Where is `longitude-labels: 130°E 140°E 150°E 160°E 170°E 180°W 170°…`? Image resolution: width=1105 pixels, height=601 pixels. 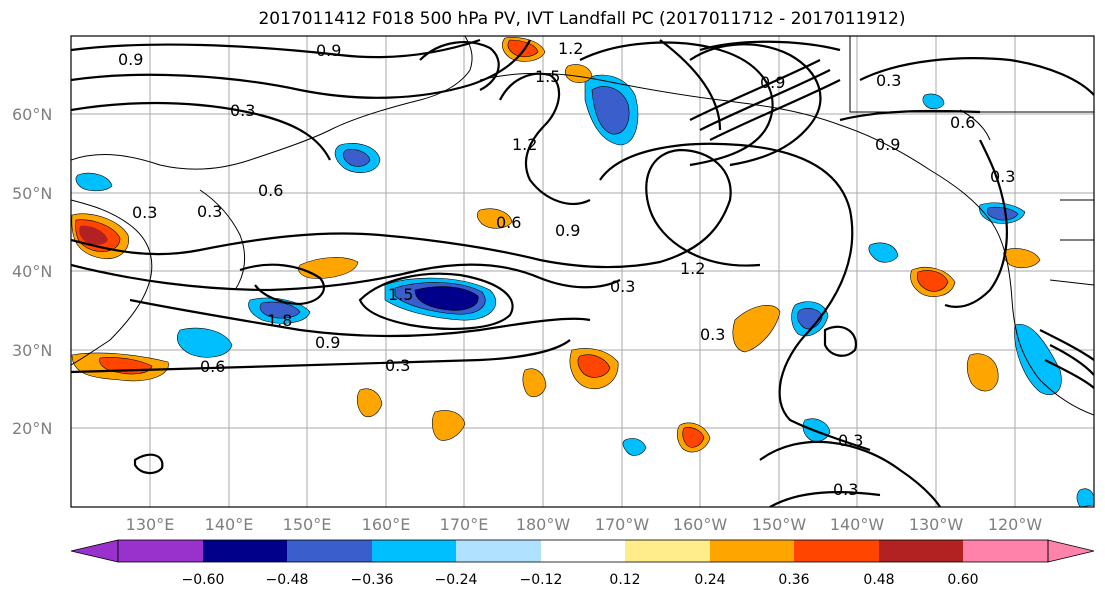
longitude-labels: 130°E 140°E 150°E 160°E 170°E 180°W 170°… is located at coordinates (584, 524).